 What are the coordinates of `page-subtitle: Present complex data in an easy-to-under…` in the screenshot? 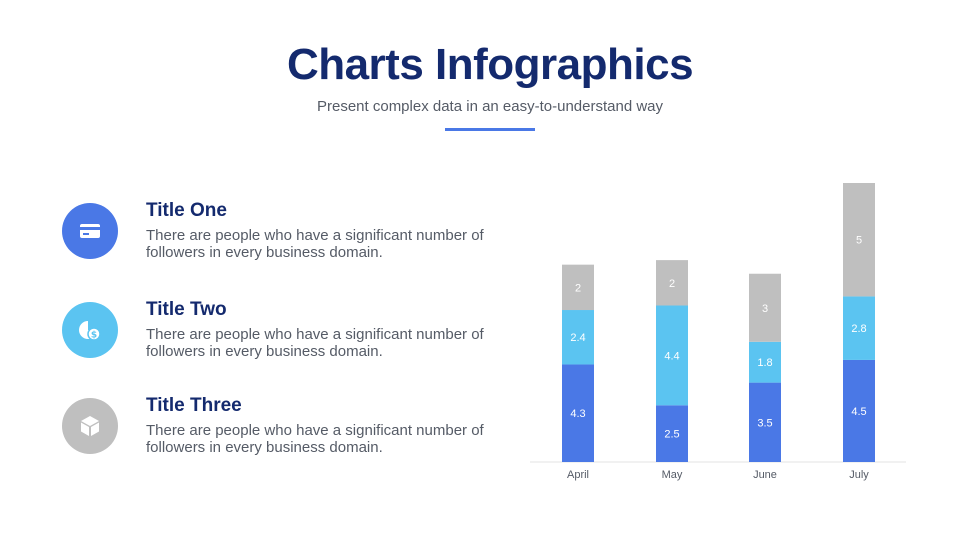 It's located at (490, 106).